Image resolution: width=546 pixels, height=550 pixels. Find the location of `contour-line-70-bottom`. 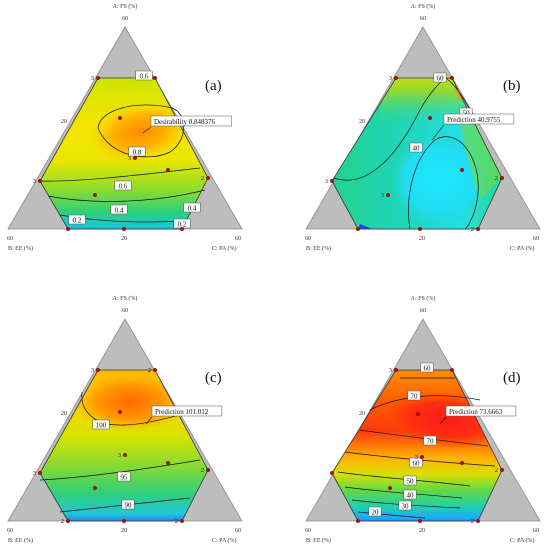

contour-line-70-bottom is located at coordinates (424, 438).